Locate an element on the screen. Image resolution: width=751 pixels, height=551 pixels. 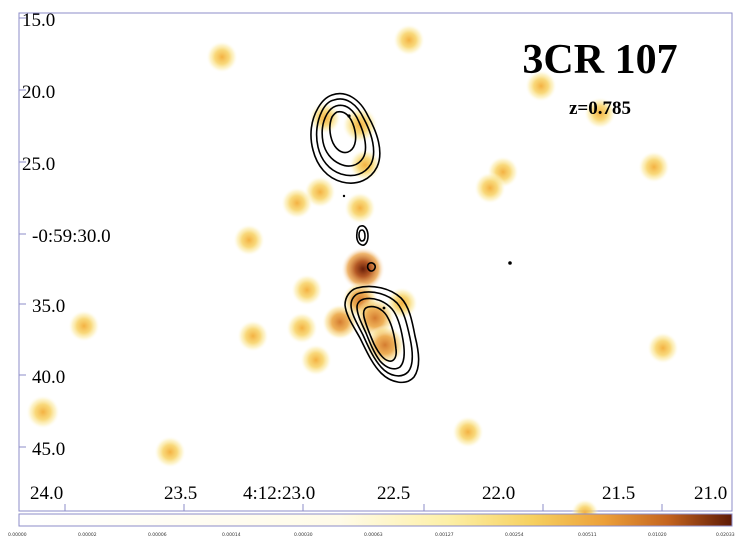
colorbar-tick-label: 0.00002 is located at coordinates (87, 535).